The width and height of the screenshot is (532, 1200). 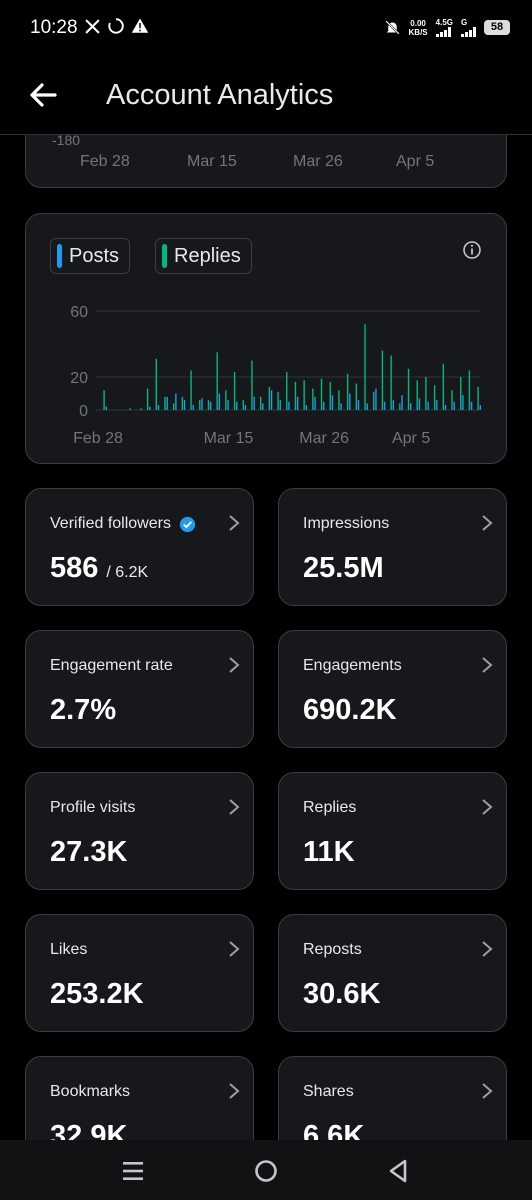 I want to click on stat-card-engagement-rate: Engagement rate 2.7%, so click(x=139, y=689).